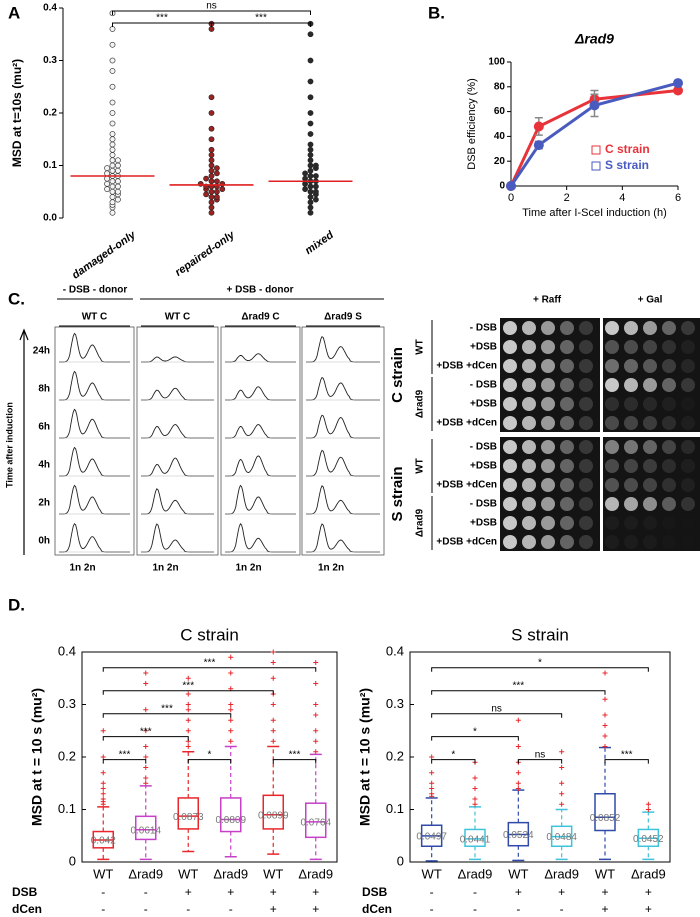  I want to click on y-tick-label: 100, so click(496, 62).